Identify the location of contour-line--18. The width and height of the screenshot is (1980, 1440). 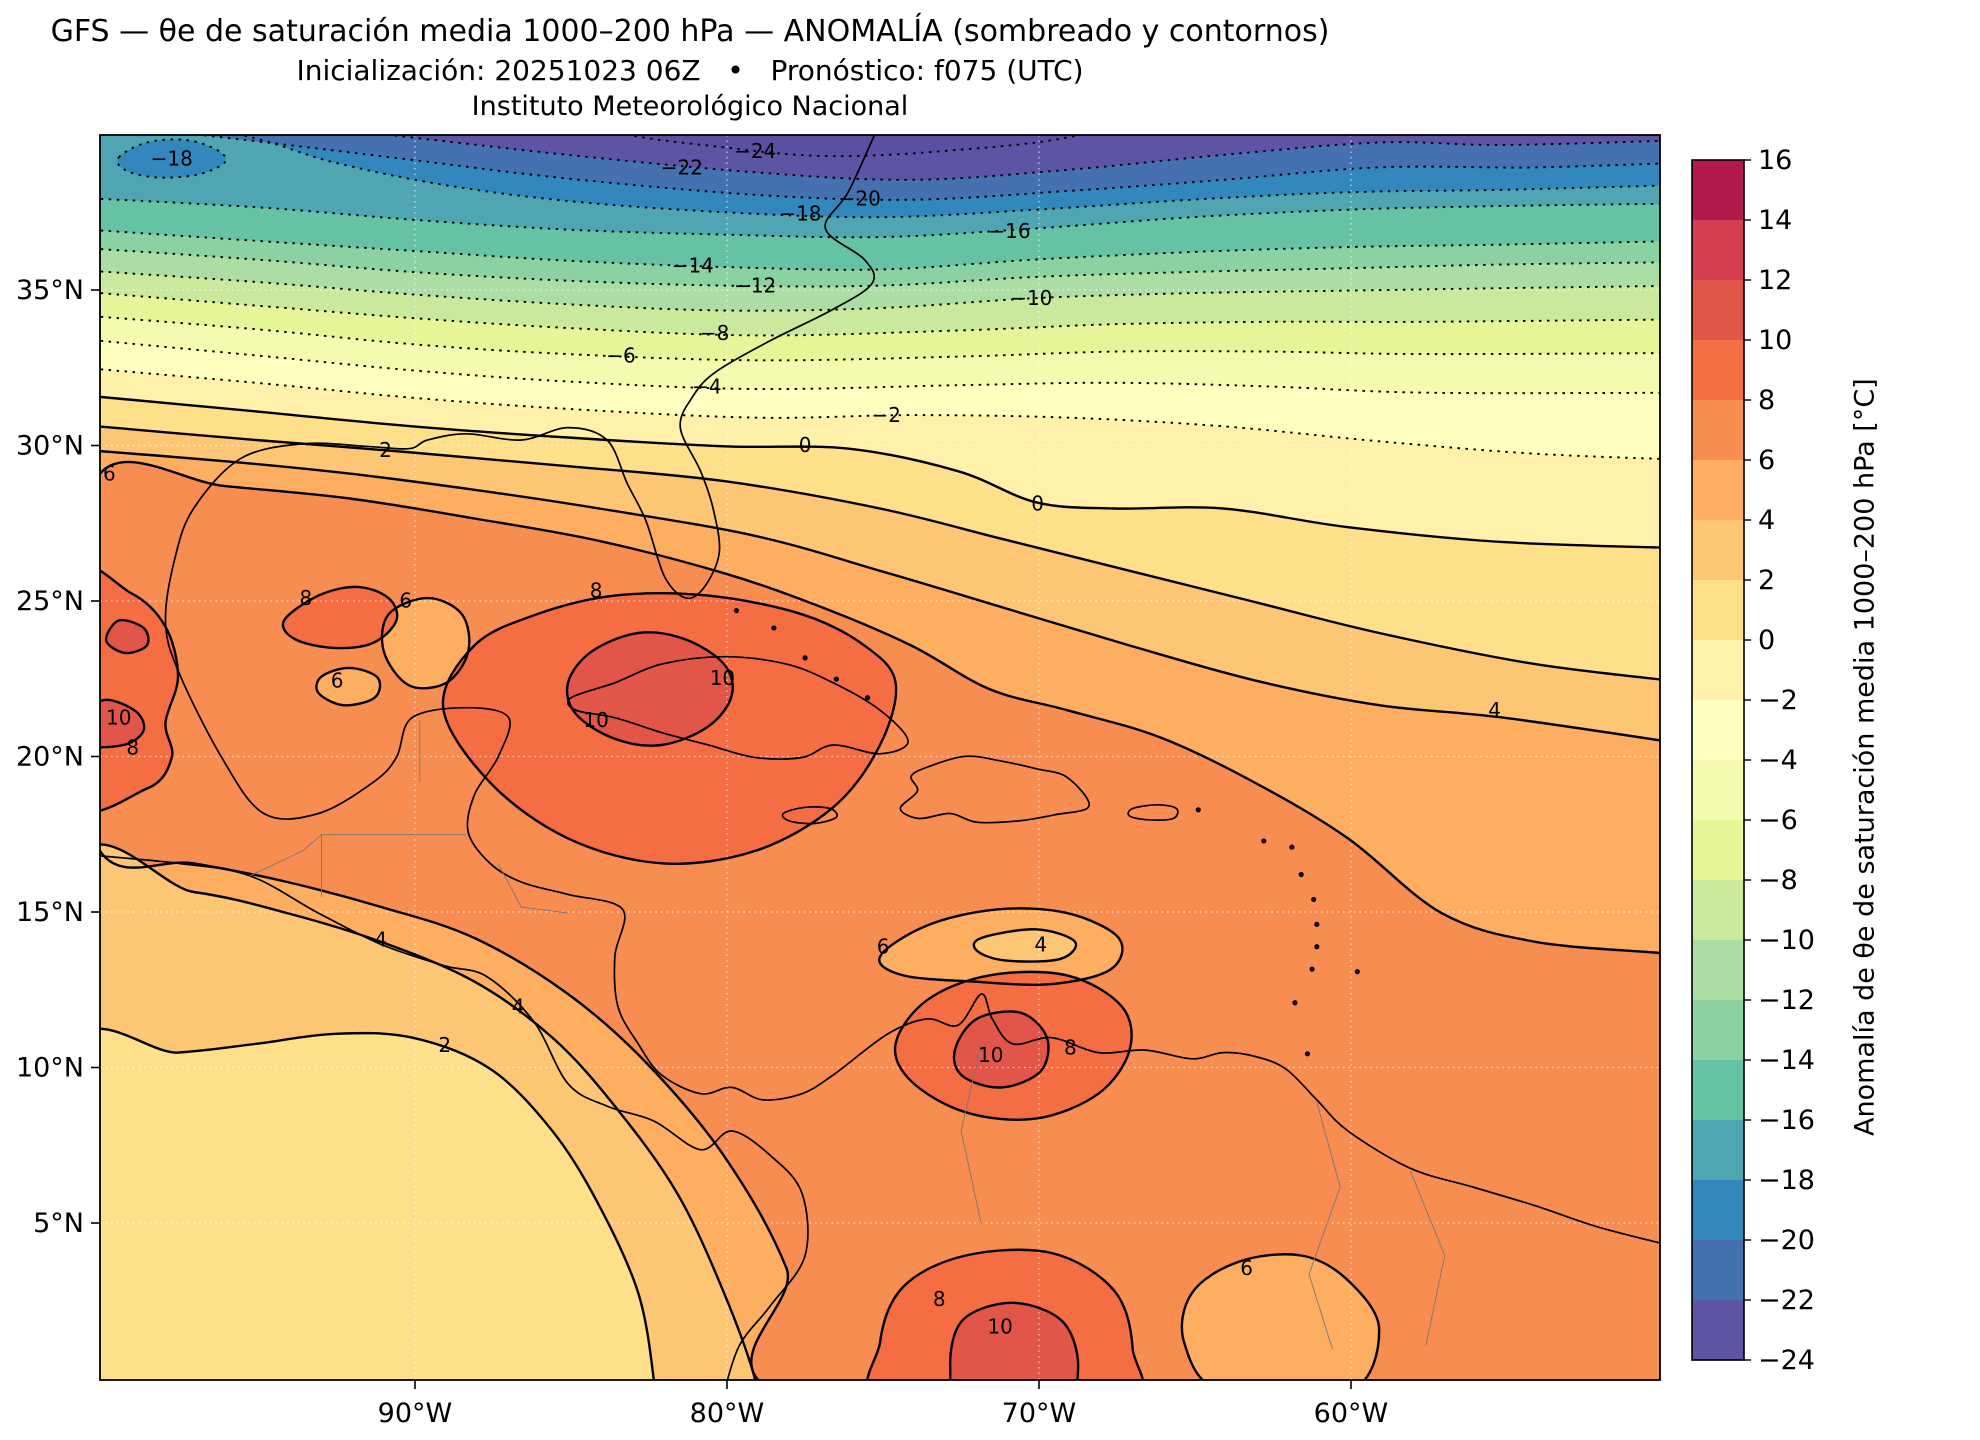
(947, 177).